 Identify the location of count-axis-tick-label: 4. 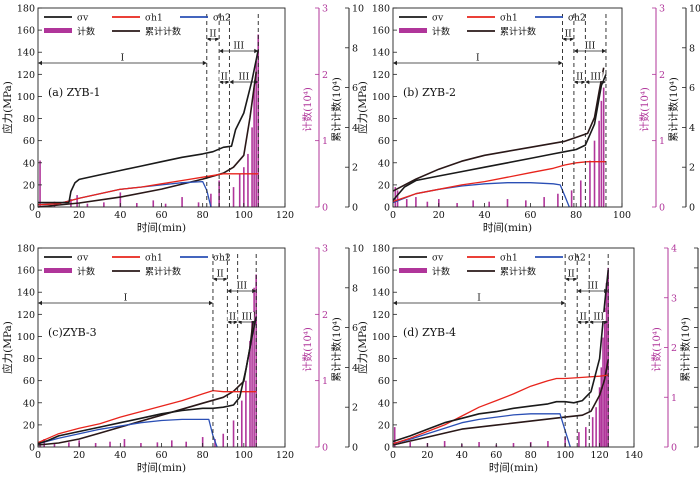
(674, 249).